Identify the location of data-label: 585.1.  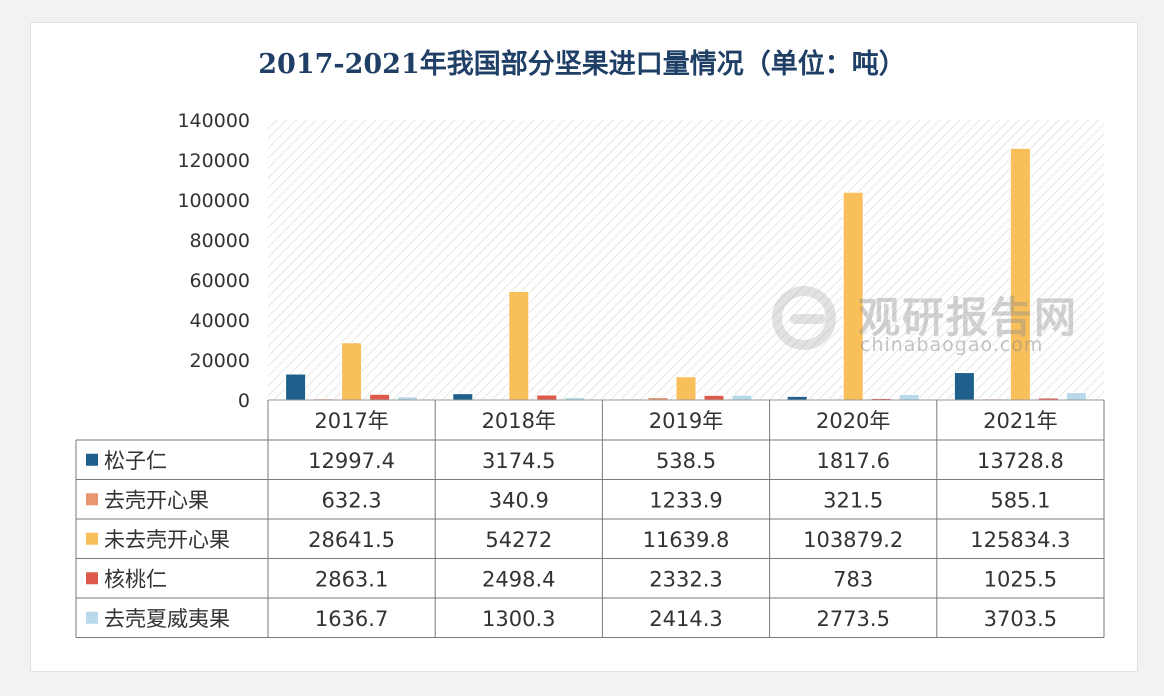
(1020, 500).